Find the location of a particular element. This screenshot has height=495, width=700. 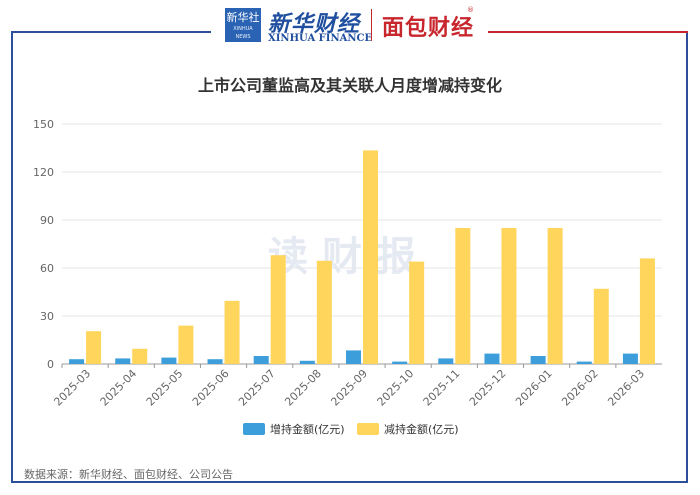

legend-label-increase: 增持金额(亿元) is located at coordinates (307, 429).